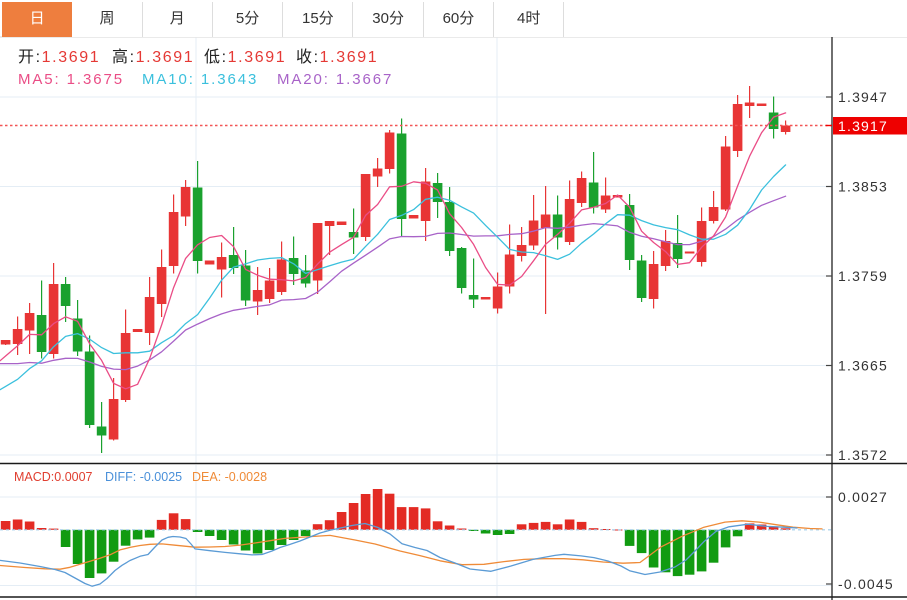 The width and height of the screenshot is (907, 600). What do you see at coordinates (863, 455) in the screenshot?
I see `svg-text: 1.3572` at bounding box center [863, 455].